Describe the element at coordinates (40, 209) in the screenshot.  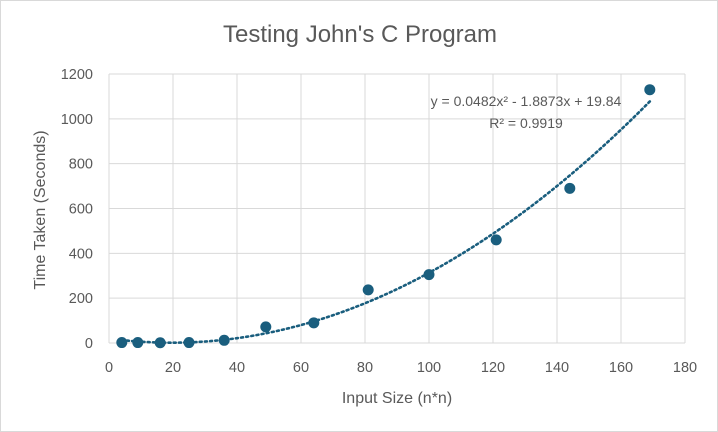
I see `y-axis-title: Time Taken (Seconds)` at that location.